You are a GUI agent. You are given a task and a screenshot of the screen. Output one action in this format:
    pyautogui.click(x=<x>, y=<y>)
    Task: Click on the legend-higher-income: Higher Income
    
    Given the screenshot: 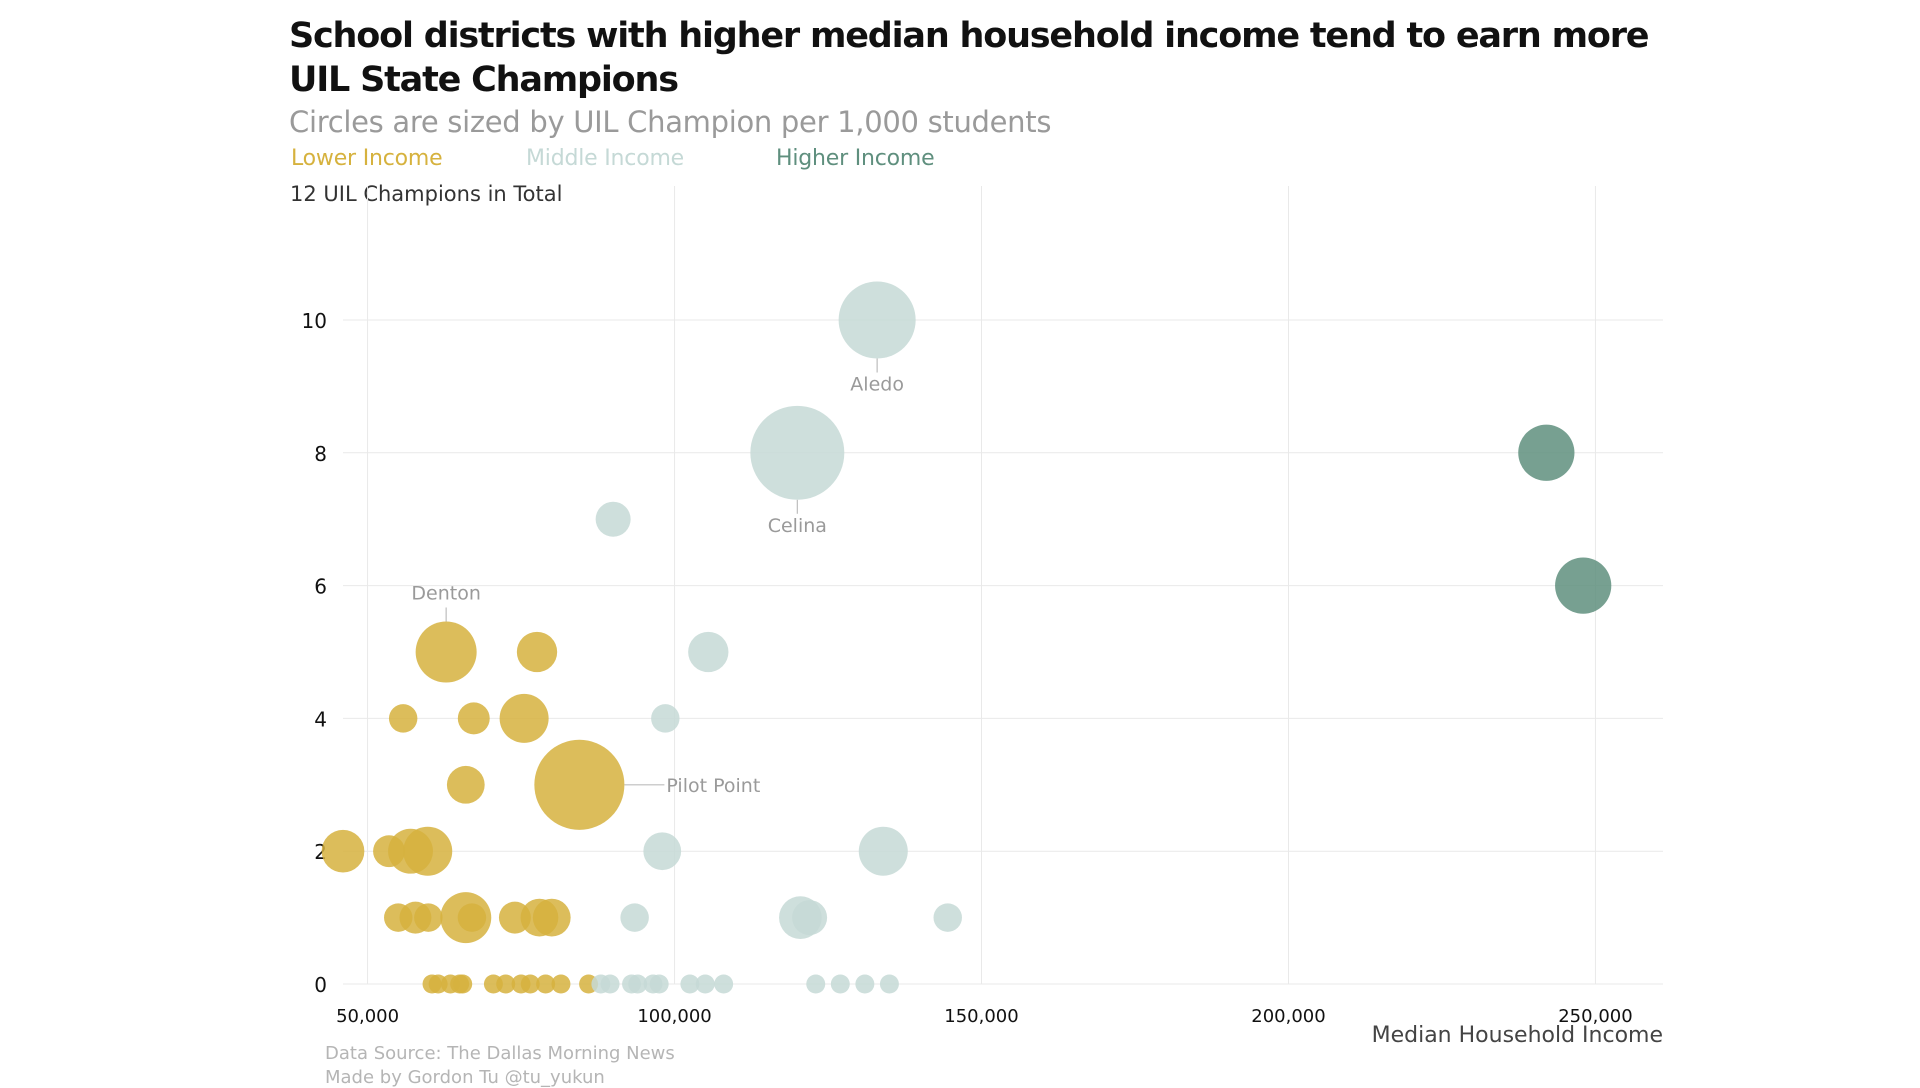 What is the action you would take?
    pyautogui.click(x=855, y=158)
    